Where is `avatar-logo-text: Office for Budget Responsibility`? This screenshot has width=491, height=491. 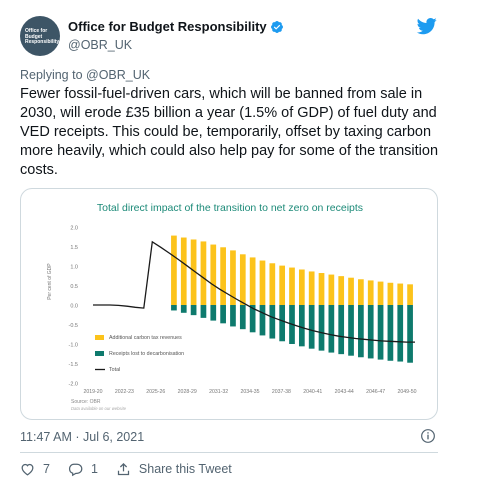
avatar-logo-text: Office for Budget Responsibility is located at coordinates (42, 36).